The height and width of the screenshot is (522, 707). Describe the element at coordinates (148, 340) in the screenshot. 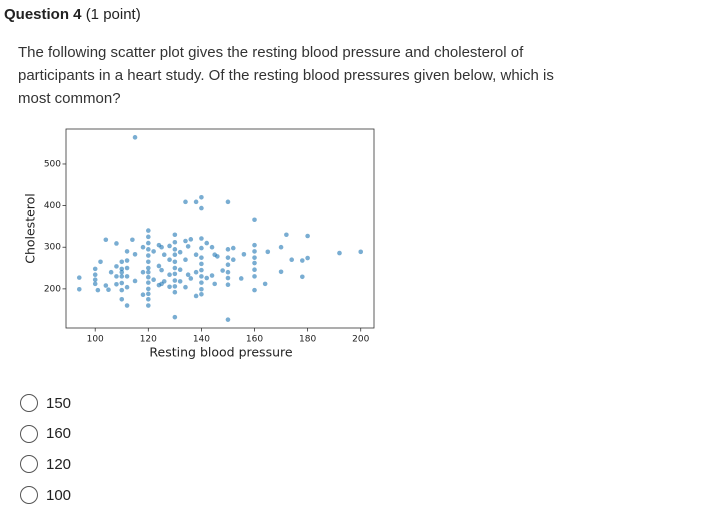

I see `x-tick-label: 120` at that location.